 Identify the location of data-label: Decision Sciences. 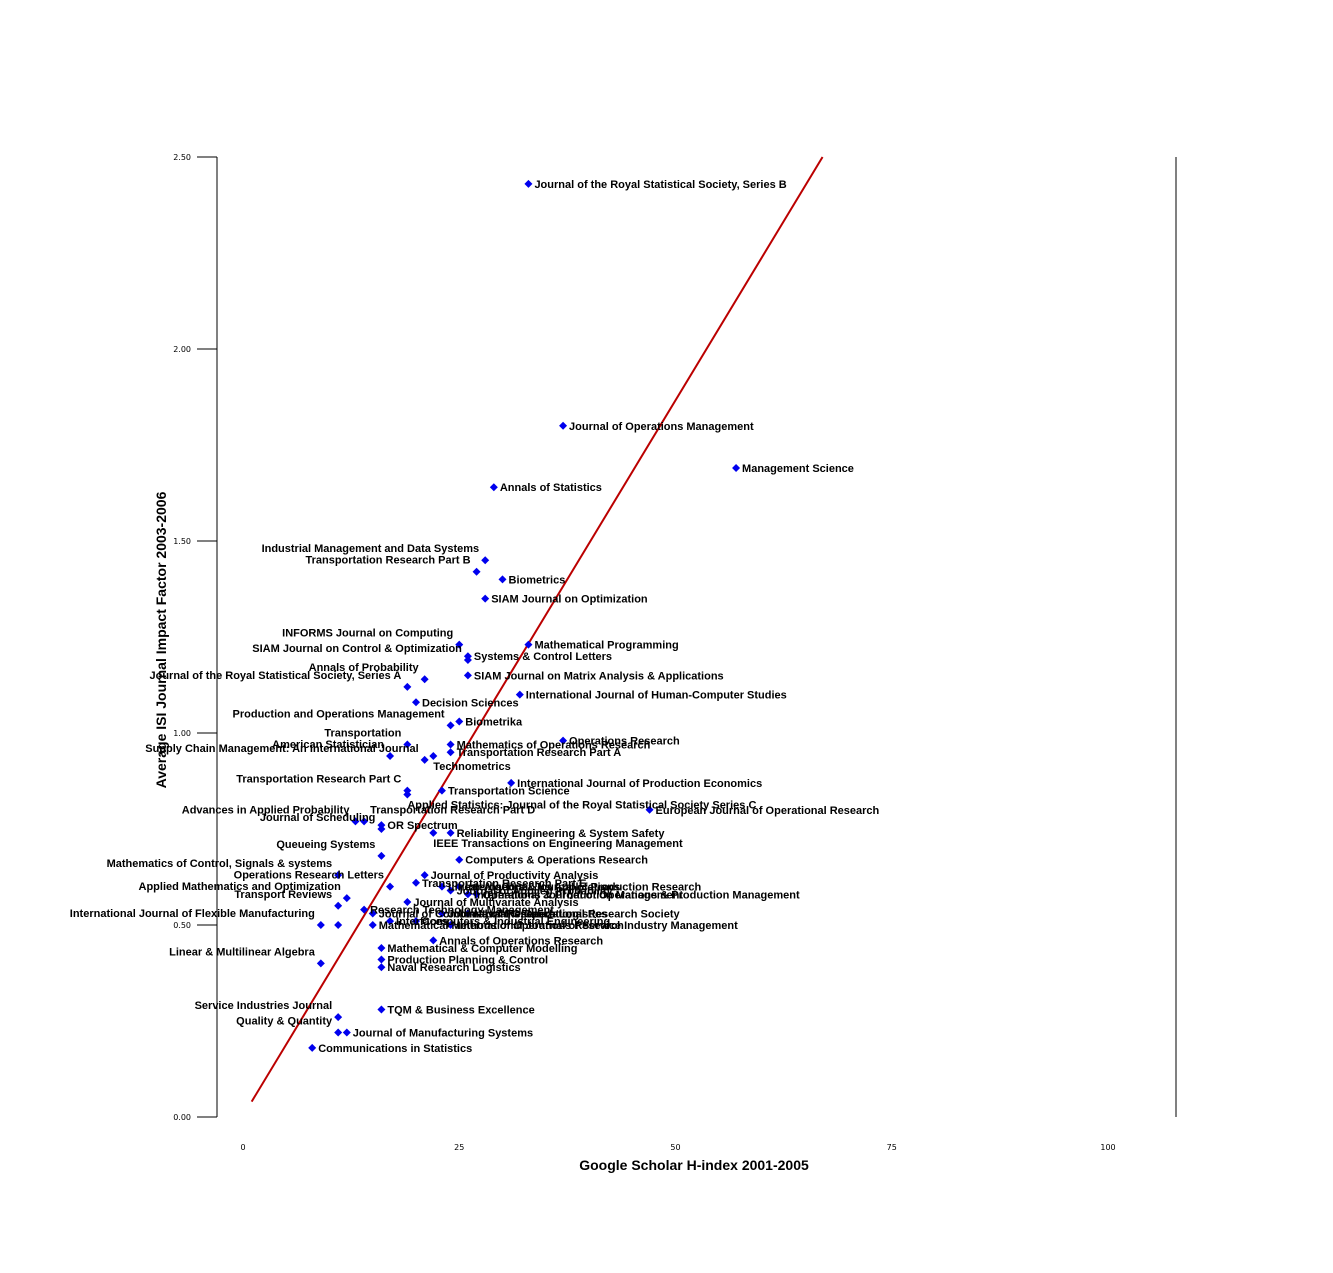
(470, 703).